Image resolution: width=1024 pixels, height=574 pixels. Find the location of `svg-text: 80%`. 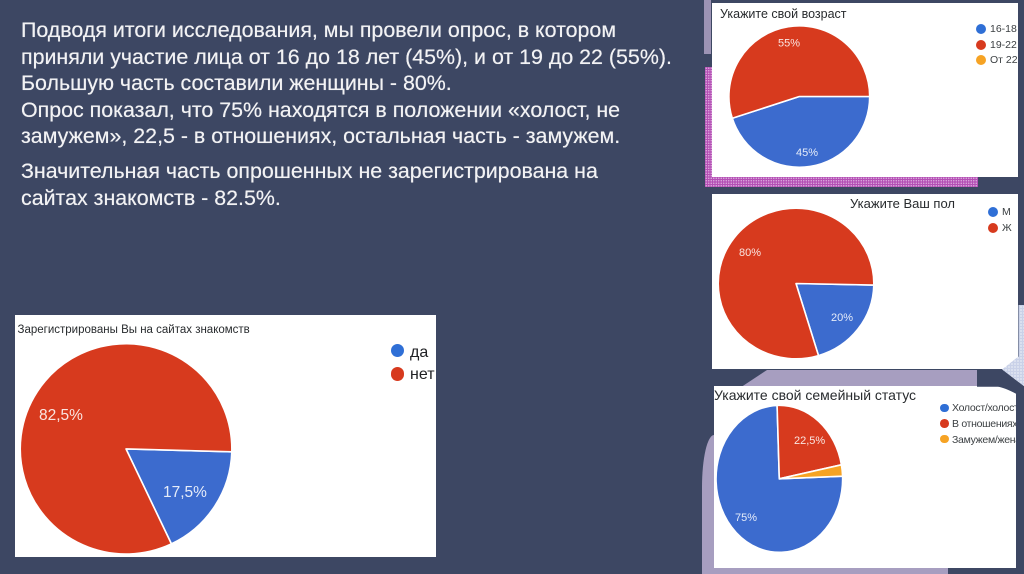

svg-text: 80% is located at coordinates (750, 253).